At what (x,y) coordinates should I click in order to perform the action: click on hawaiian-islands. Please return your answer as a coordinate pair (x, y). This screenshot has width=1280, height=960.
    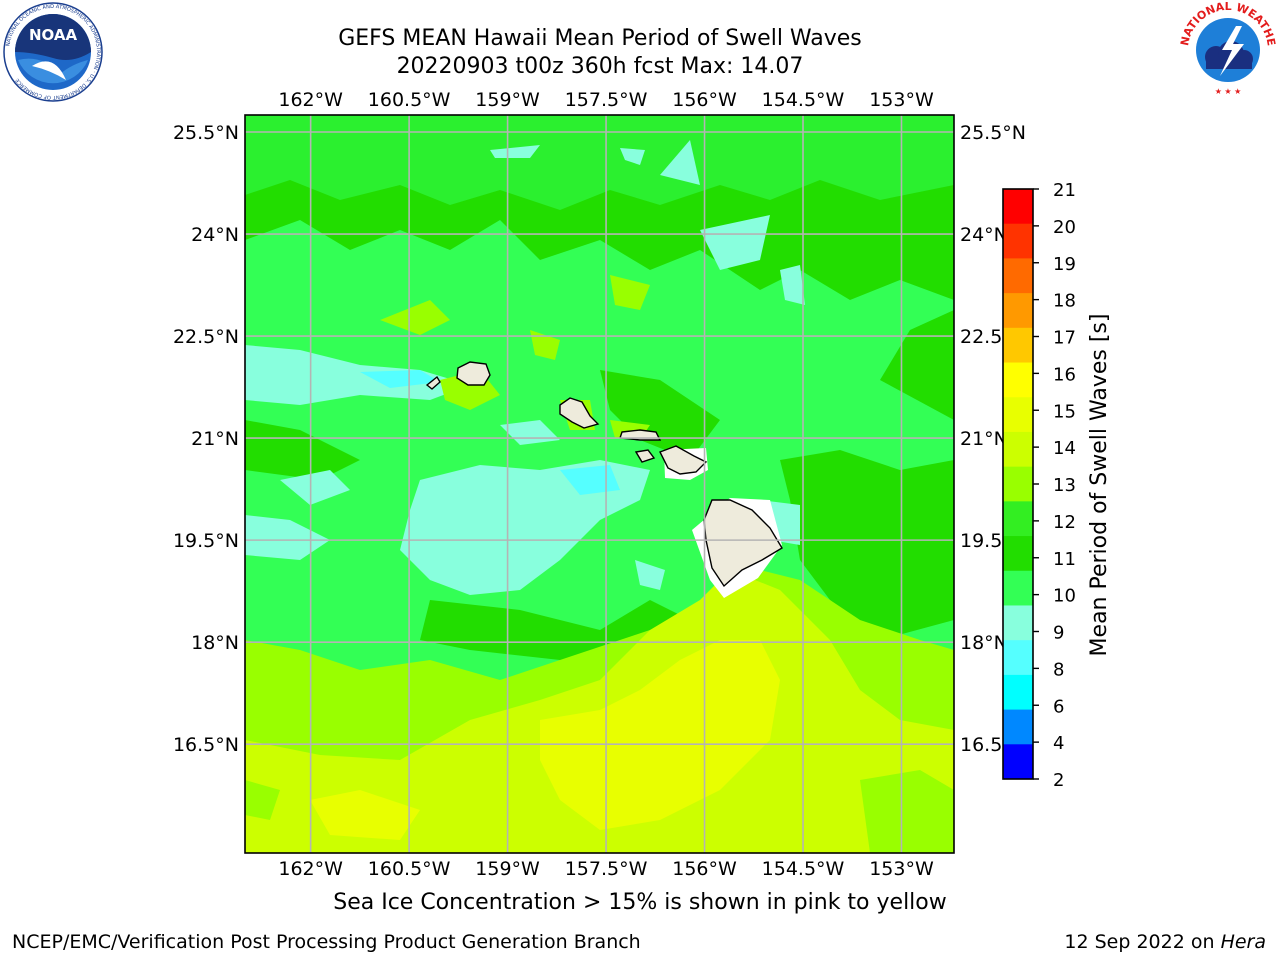
    Looking at the image, I should click on (604, 474).